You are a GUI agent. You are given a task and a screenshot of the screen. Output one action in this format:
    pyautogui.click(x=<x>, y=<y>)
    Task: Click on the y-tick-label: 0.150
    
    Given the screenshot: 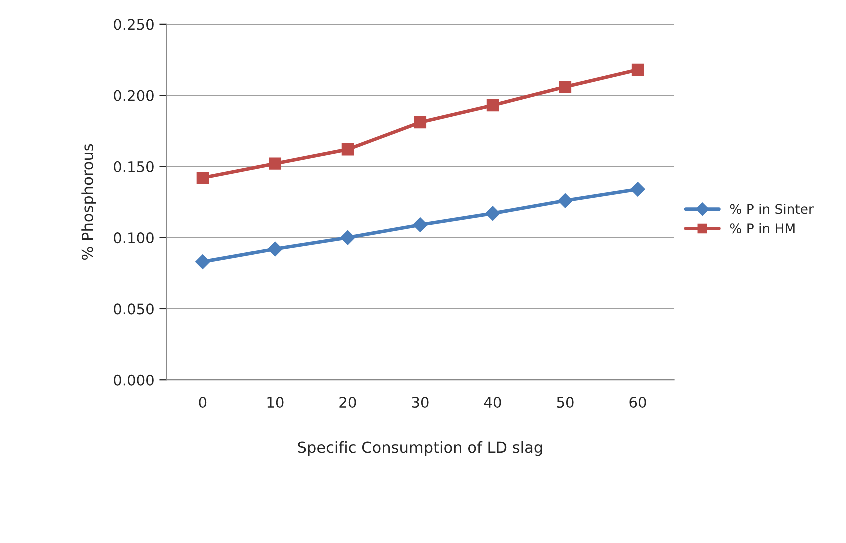 What is the action you would take?
    pyautogui.click(x=134, y=166)
    